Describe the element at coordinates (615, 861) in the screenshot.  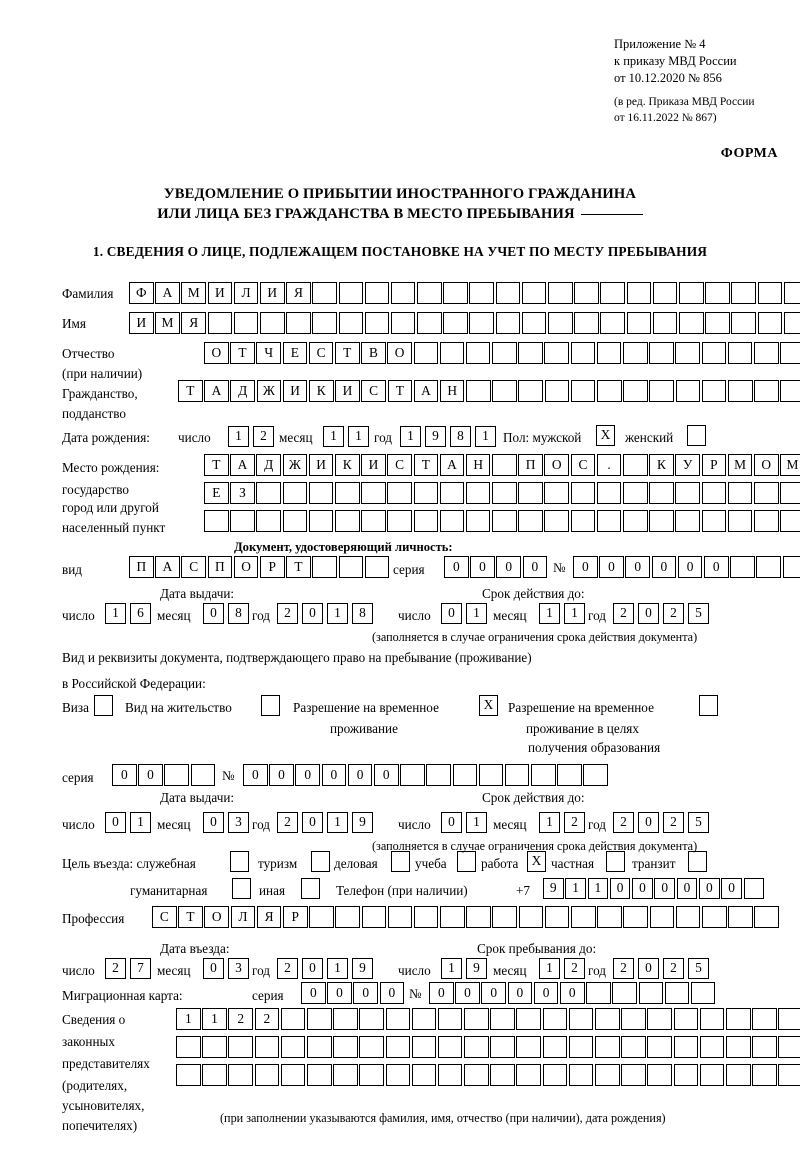
I see `purpose-private-checkbox` at that location.